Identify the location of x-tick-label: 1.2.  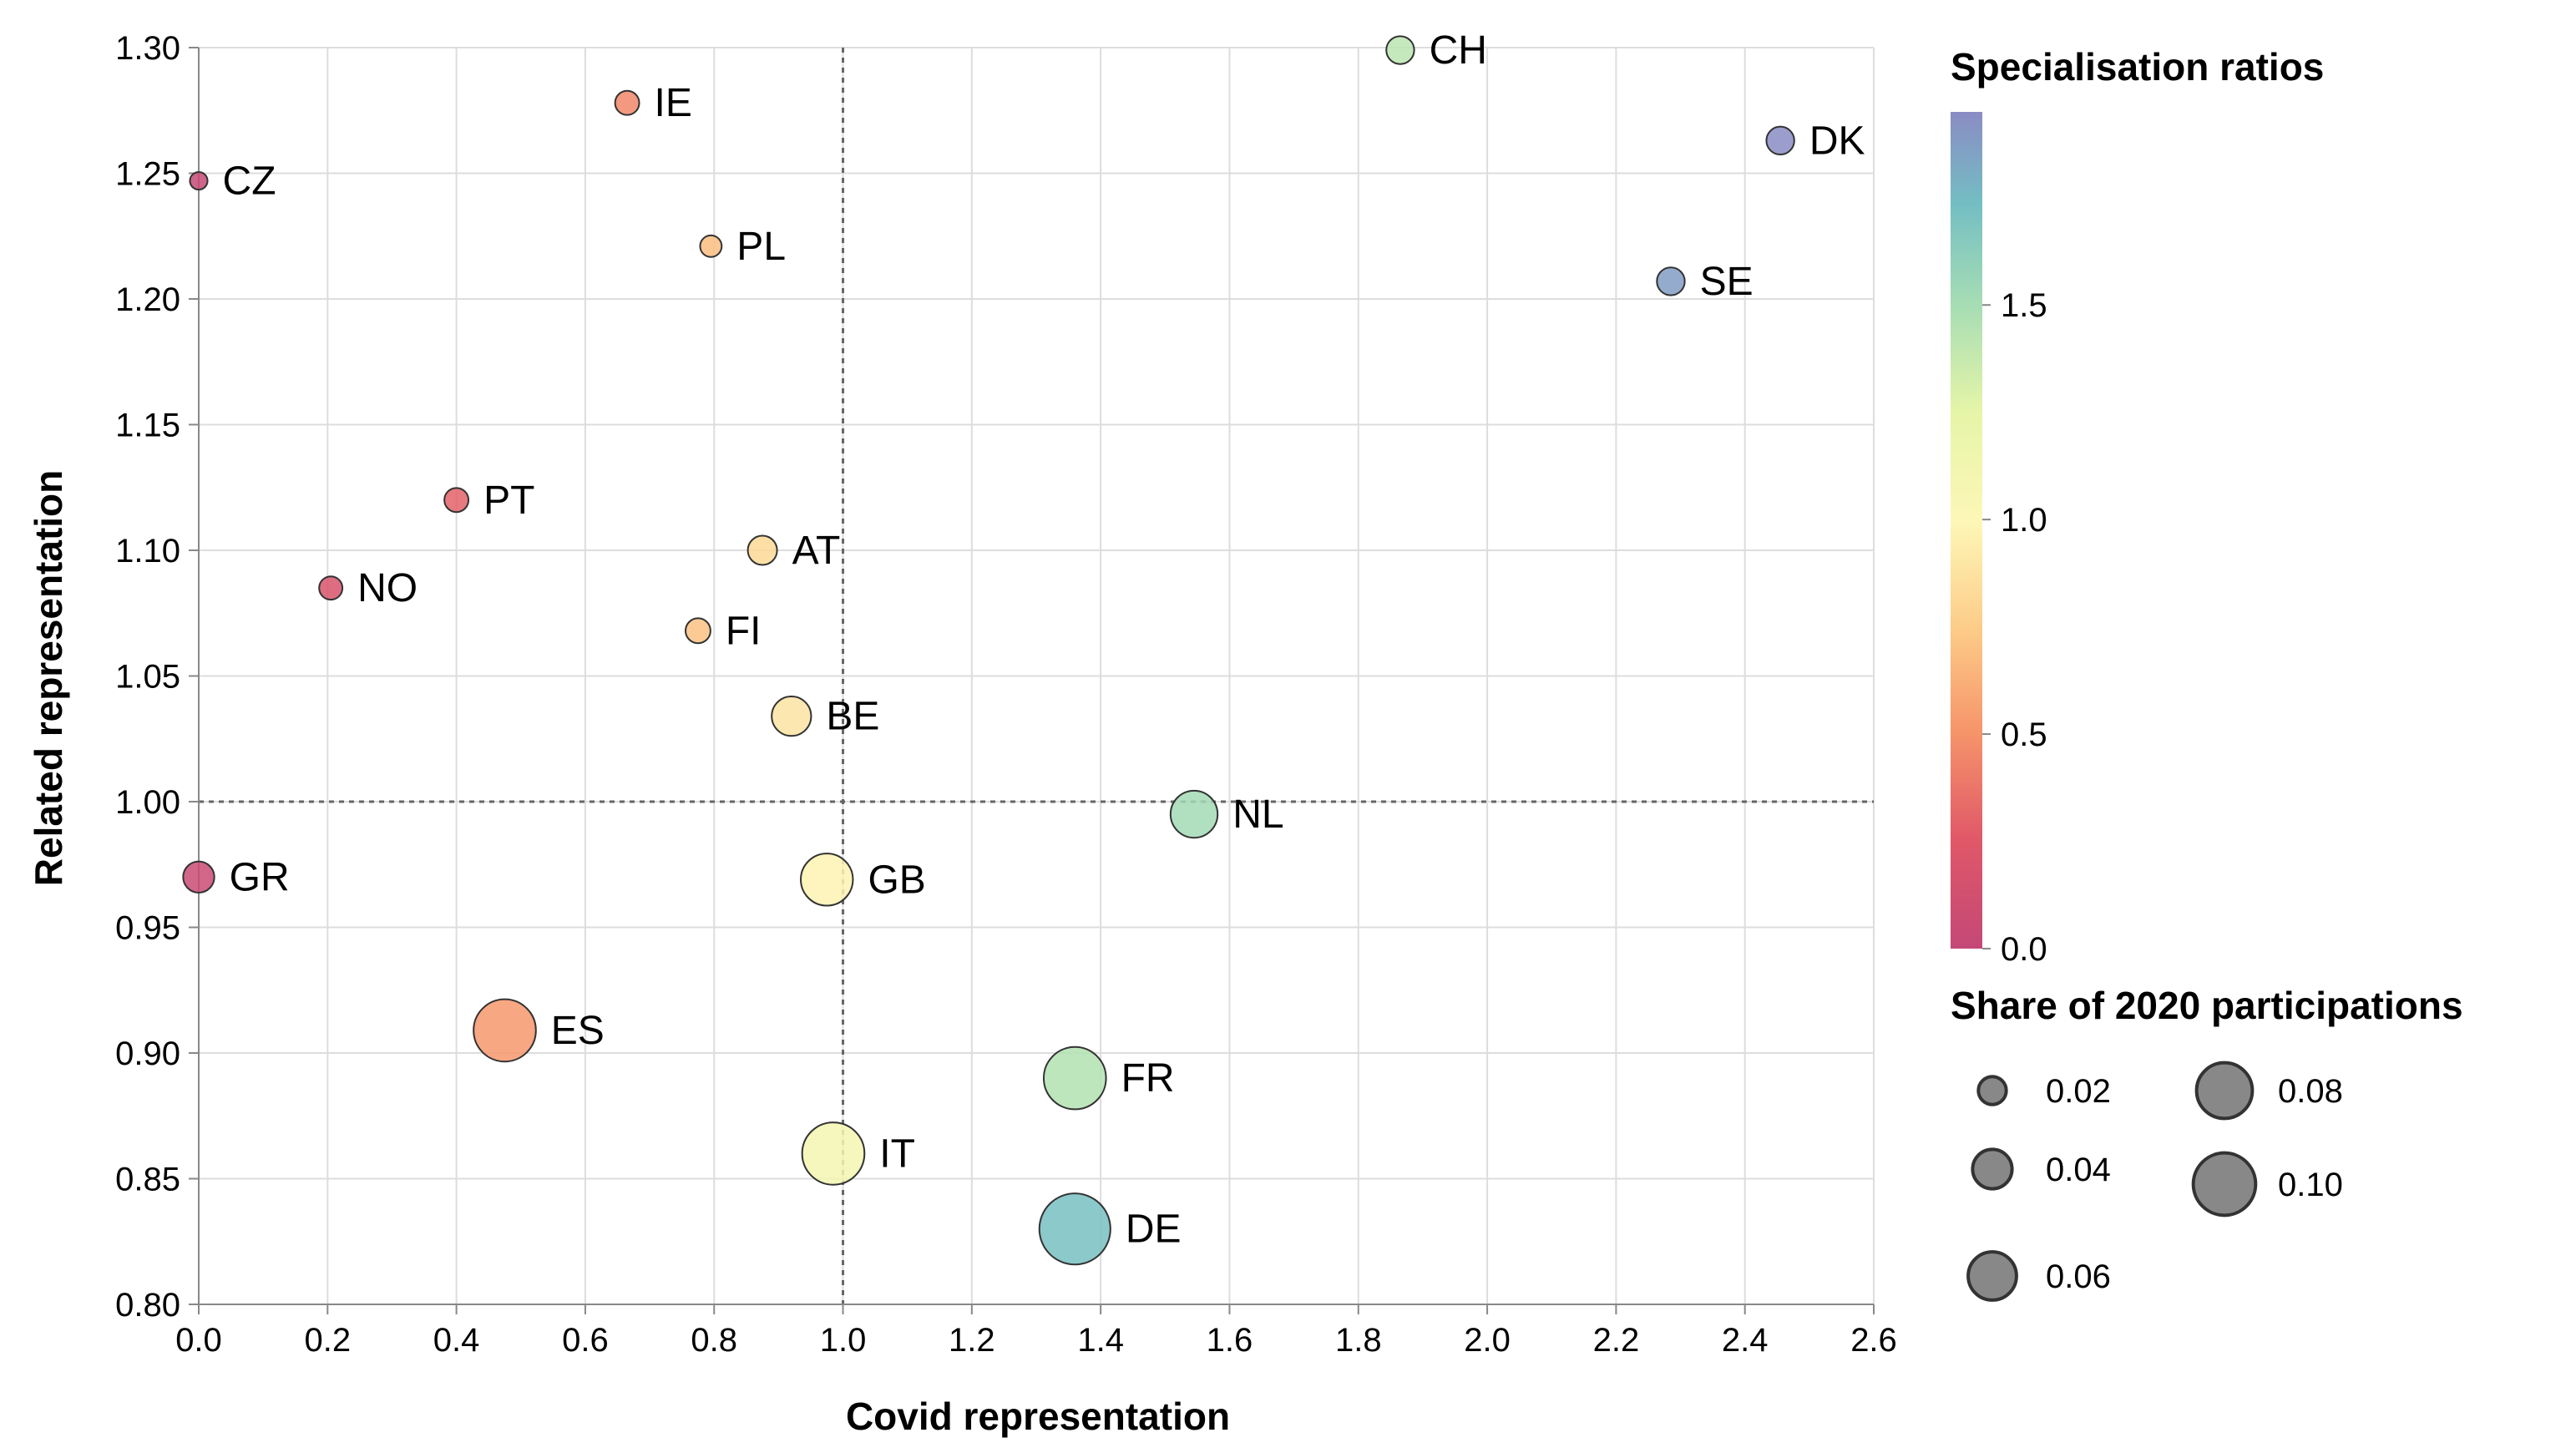
(972, 1340).